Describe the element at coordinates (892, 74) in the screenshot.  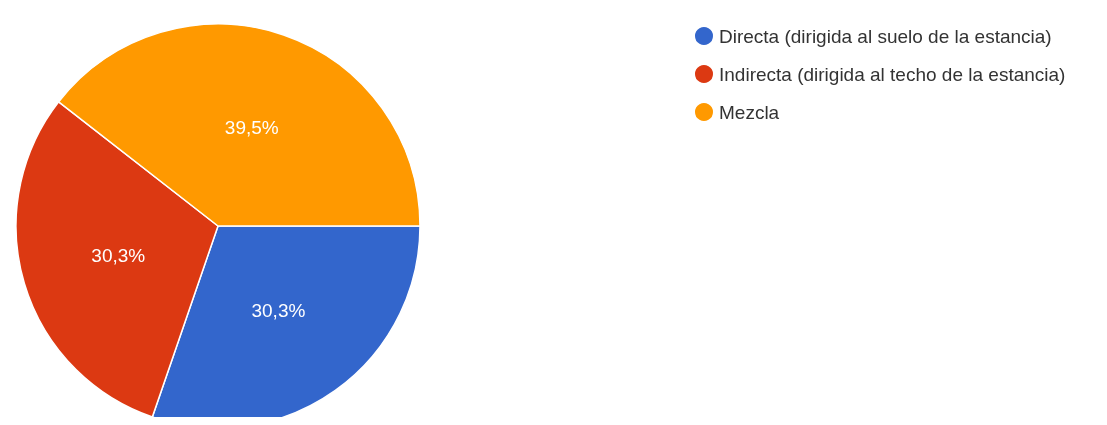
I see `legend-label: Indirecta (dirigida al techo de la estancia)` at that location.